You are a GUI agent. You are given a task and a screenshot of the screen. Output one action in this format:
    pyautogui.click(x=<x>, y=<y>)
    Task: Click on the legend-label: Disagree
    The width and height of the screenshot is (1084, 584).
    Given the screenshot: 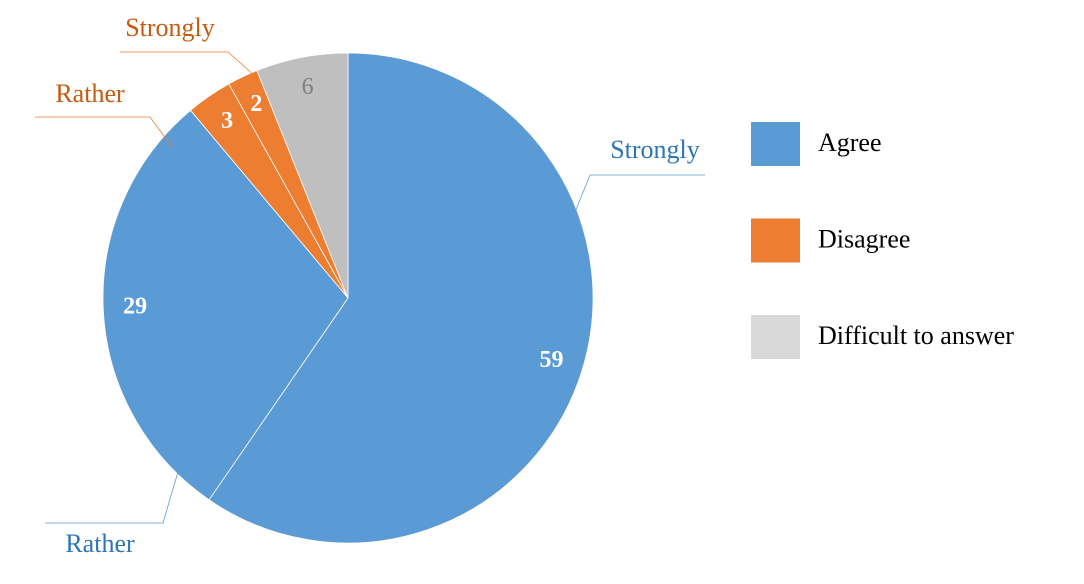 What is the action you would take?
    pyautogui.click(x=864, y=238)
    